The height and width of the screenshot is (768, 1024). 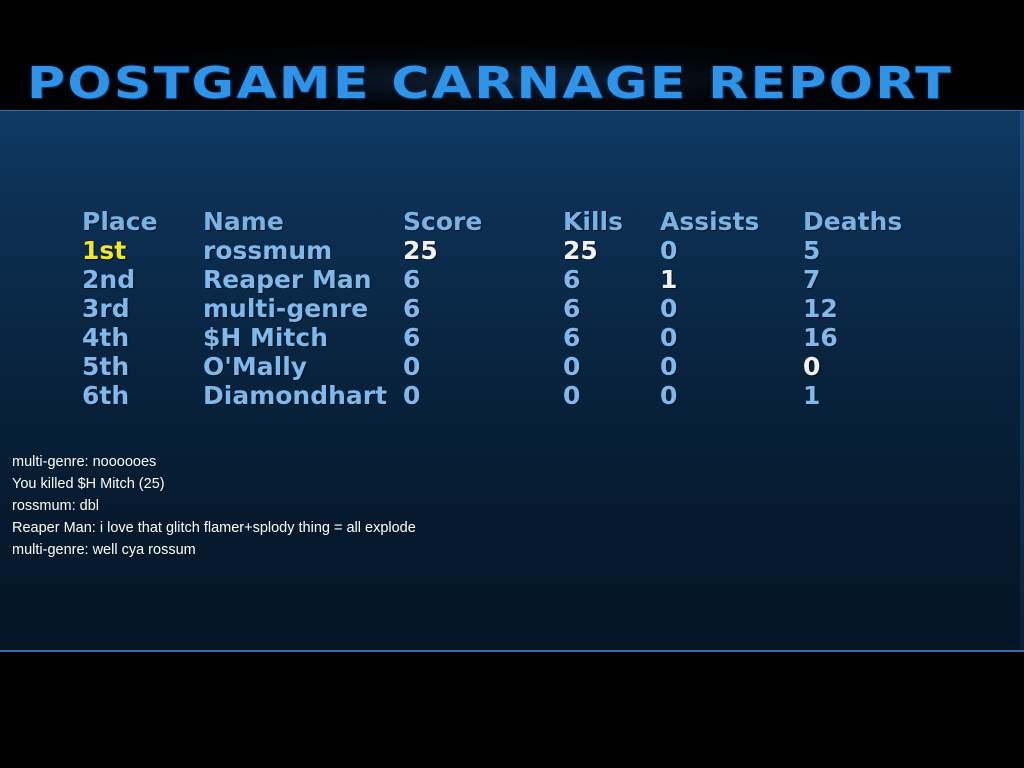 What do you see at coordinates (512, 366) in the screenshot?
I see `table-row: 5th O'Mally 0 0 0 0` at bounding box center [512, 366].